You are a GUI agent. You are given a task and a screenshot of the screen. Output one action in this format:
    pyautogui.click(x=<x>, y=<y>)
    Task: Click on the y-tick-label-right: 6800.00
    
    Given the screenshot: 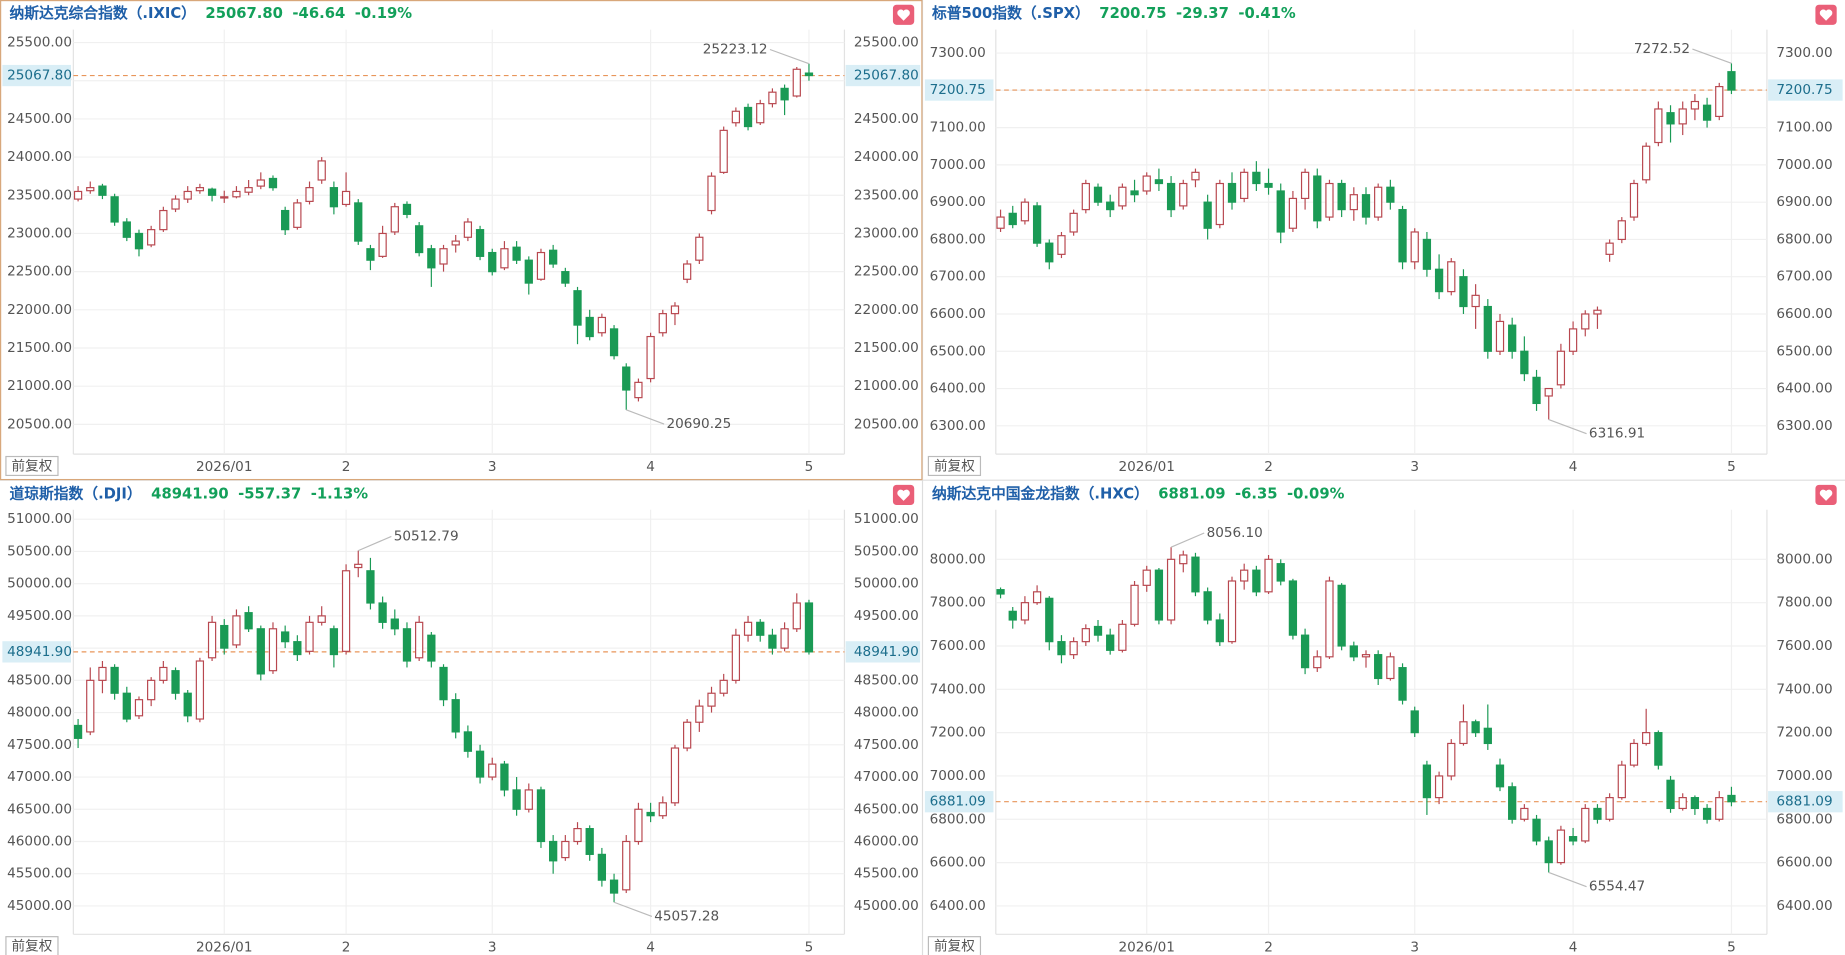 What is the action you would take?
    pyautogui.click(x=1804, y=239)
    